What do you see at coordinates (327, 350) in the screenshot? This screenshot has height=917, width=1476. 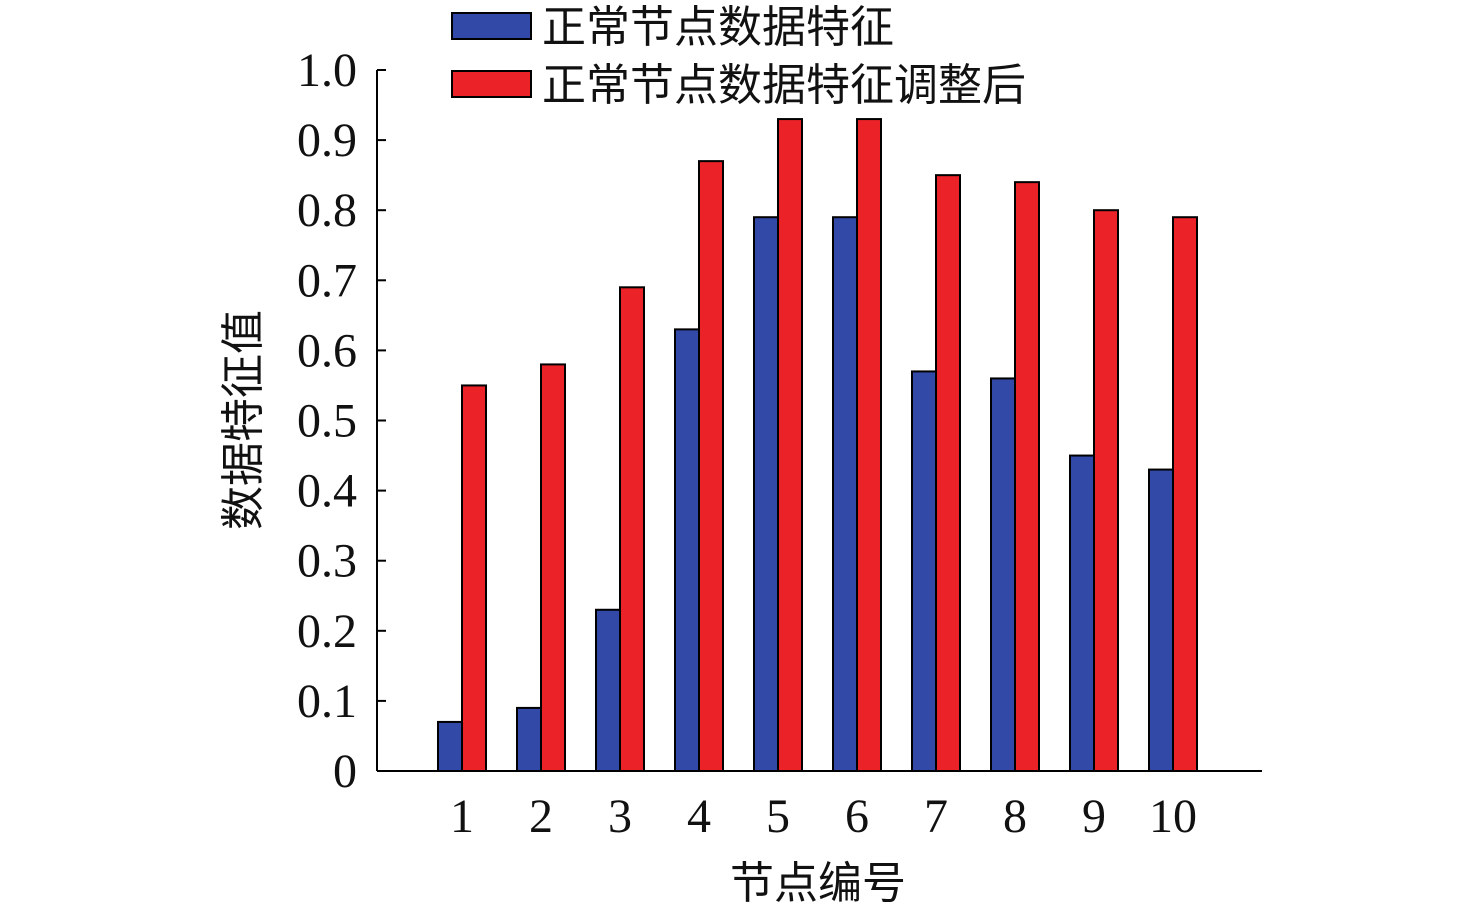 I see `y-tick-label: 0.6` at bounding box center [327, 350].